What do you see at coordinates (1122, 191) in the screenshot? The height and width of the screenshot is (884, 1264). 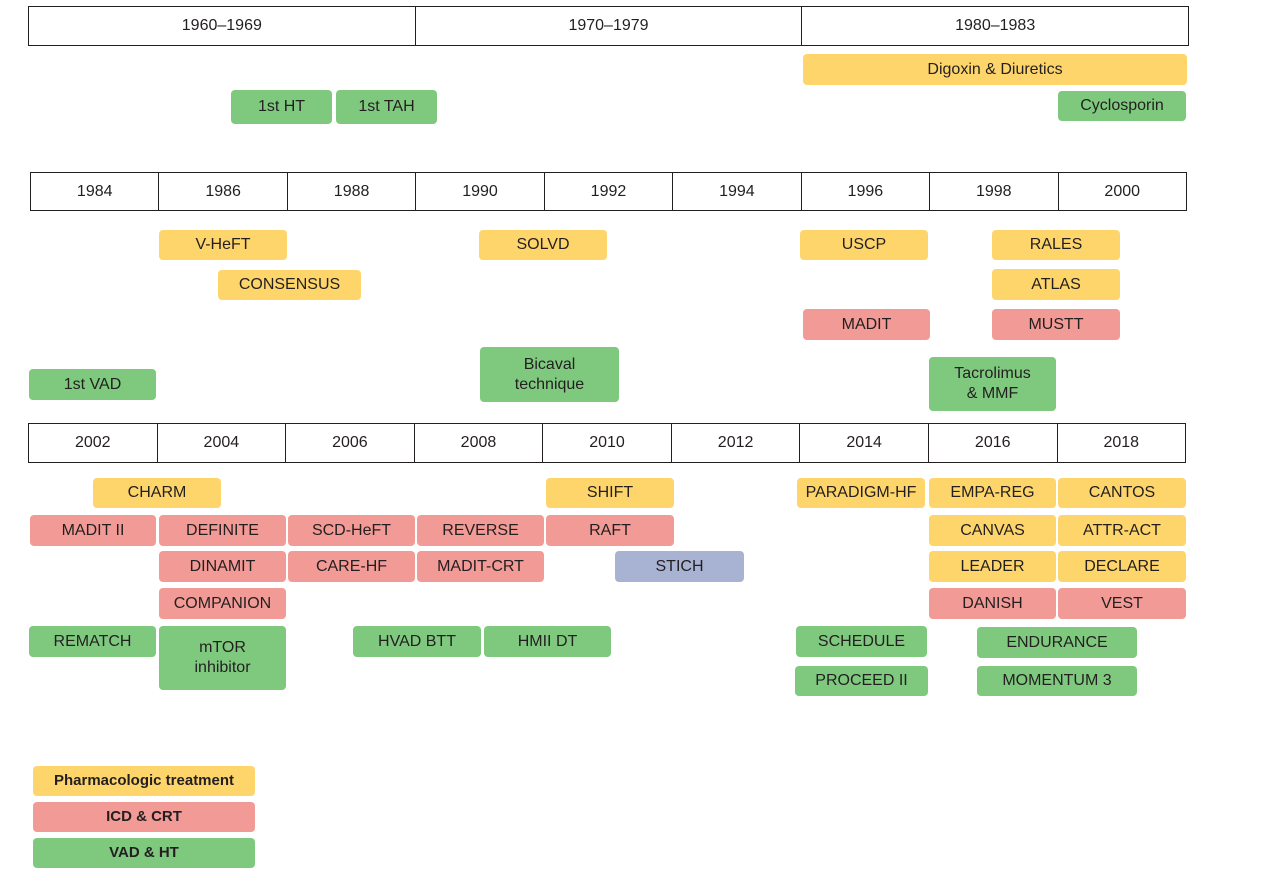 I see `period-cell: 2000` at bounding box center [1122, 191].